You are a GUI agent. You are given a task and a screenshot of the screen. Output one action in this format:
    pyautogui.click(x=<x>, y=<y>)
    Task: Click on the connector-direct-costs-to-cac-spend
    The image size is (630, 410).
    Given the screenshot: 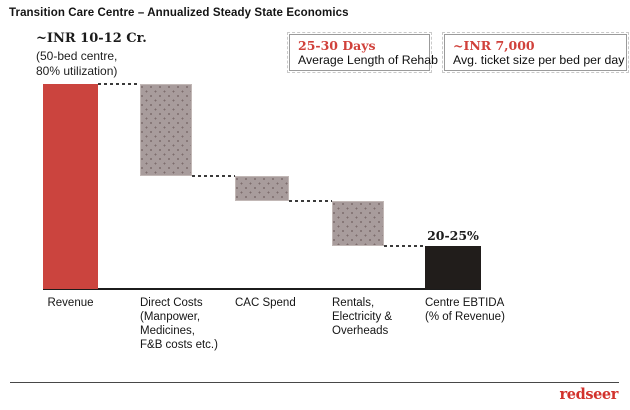 What is the action you would take?
    pyautogui.click(x=213, y=176)
    